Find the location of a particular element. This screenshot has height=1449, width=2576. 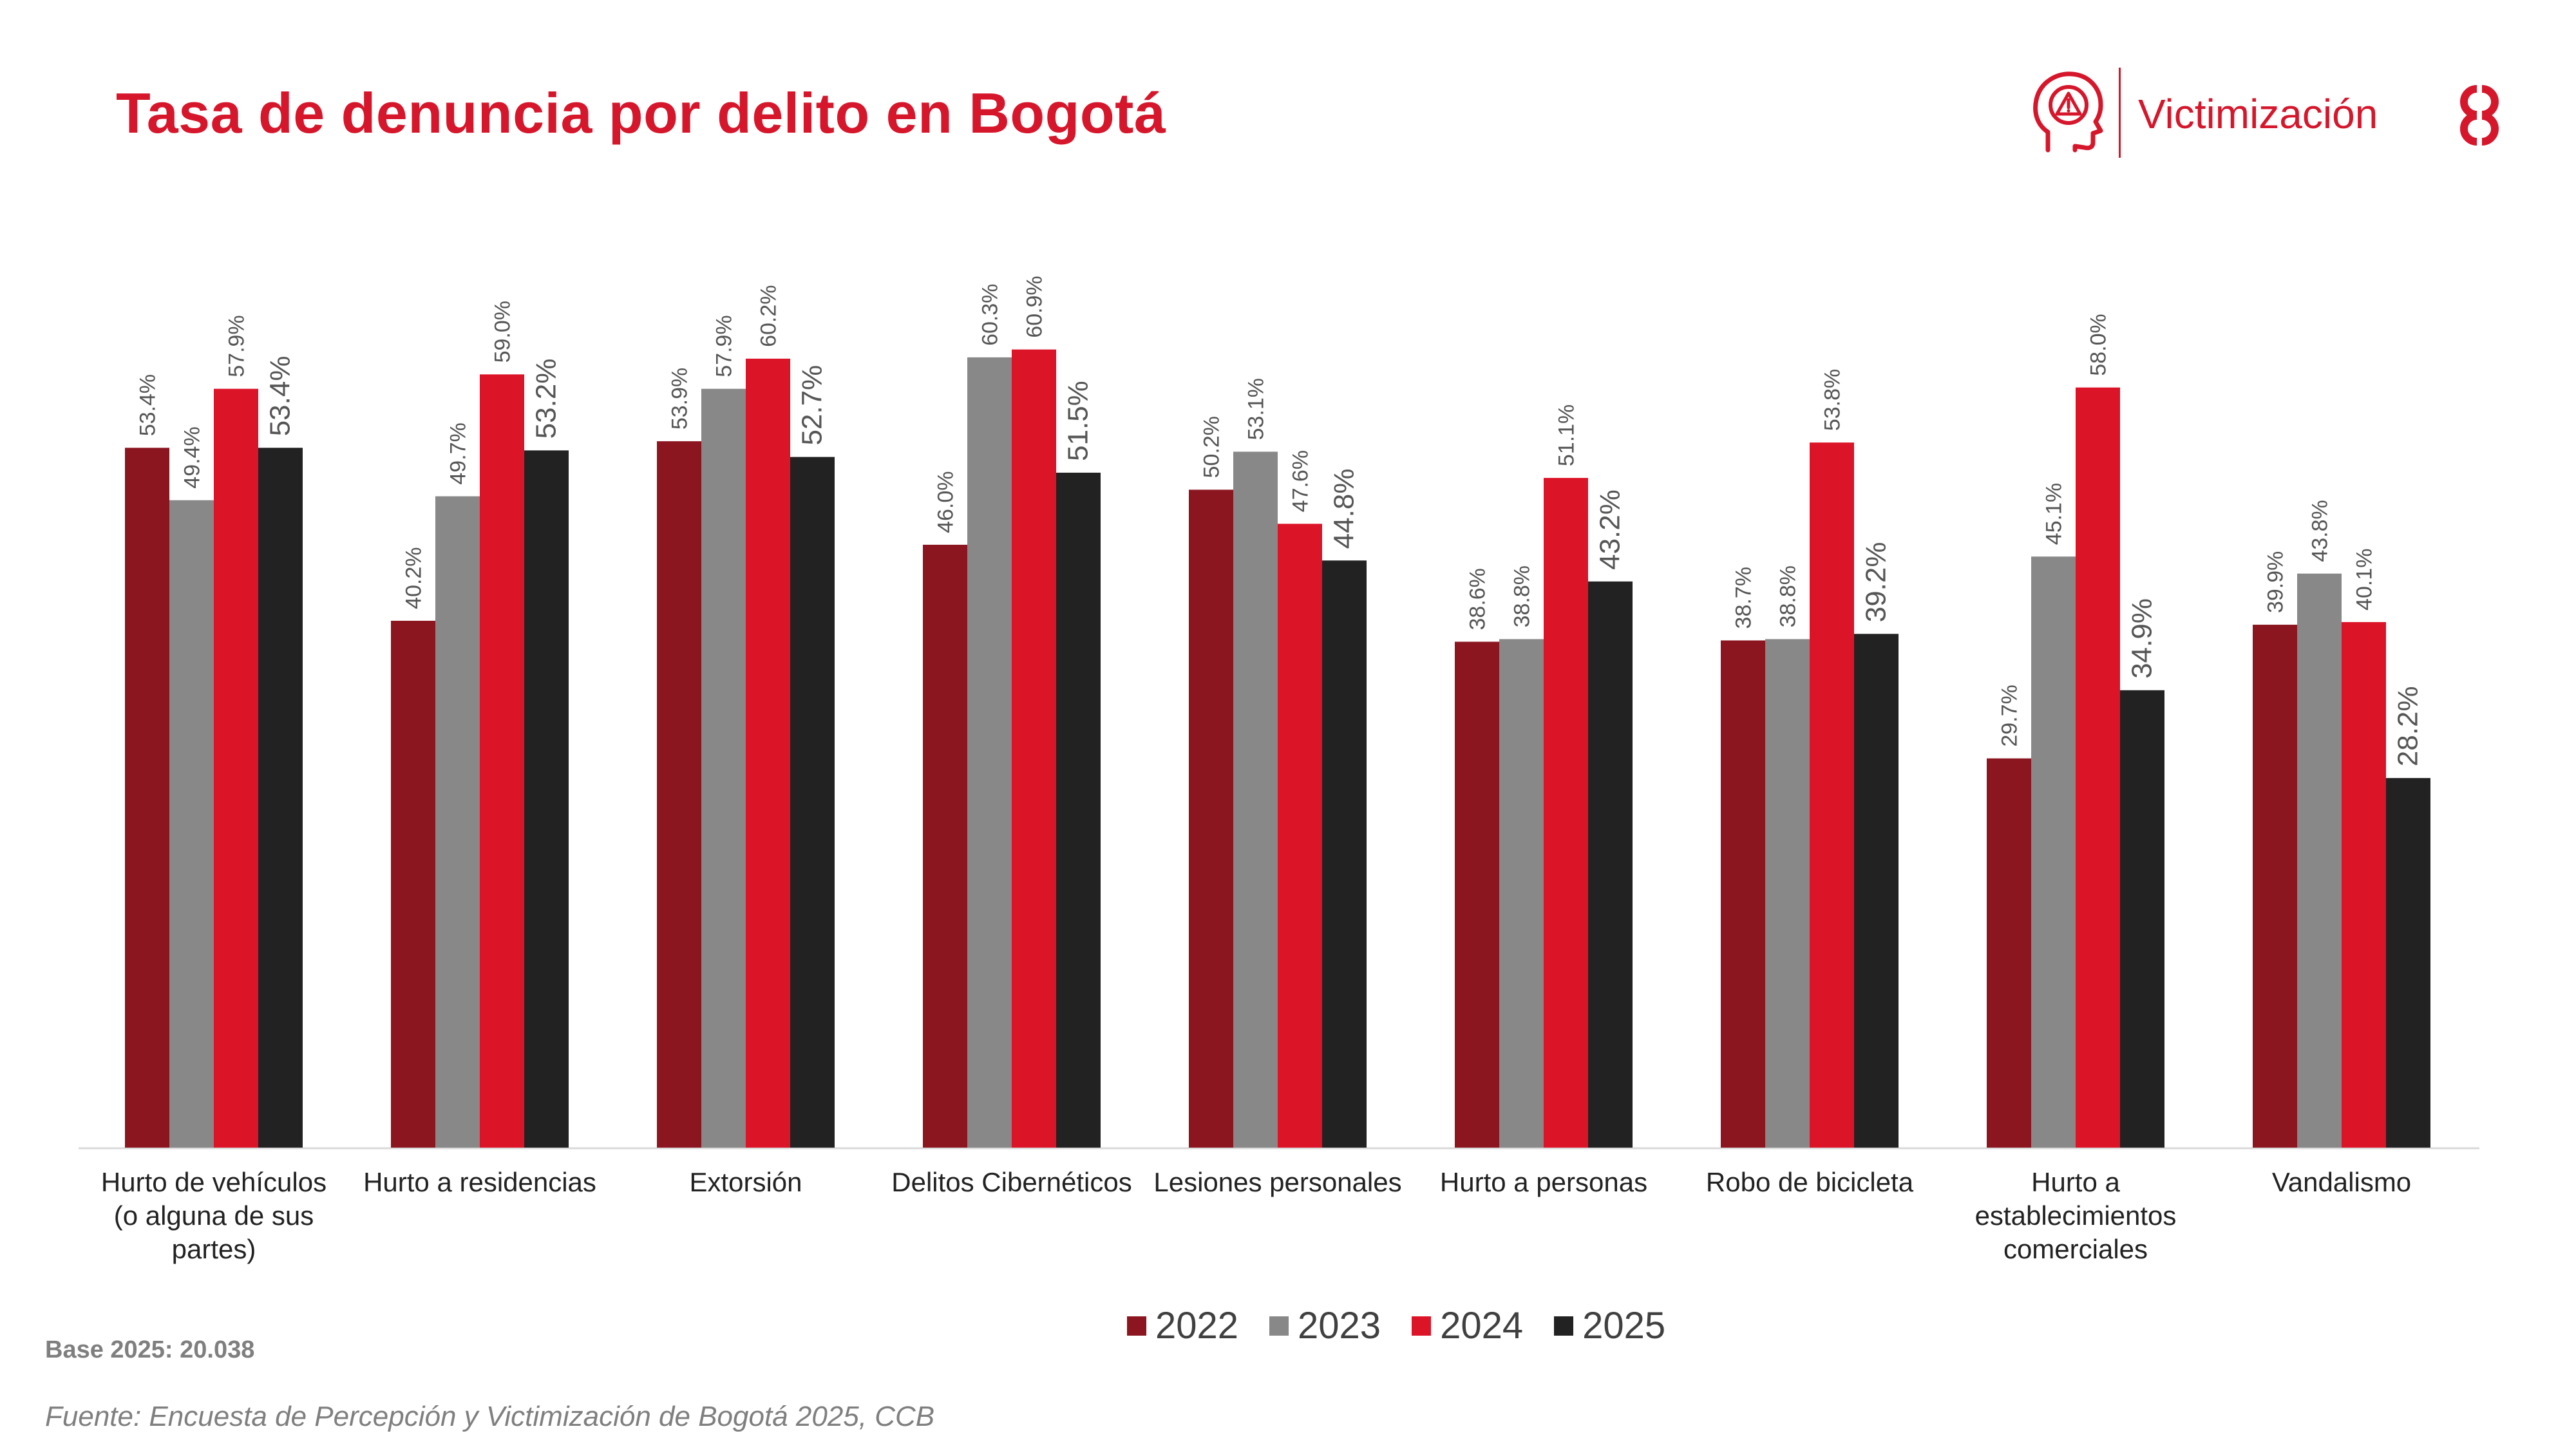

data-label: 39.2% is located at coordinates (1876, 582).